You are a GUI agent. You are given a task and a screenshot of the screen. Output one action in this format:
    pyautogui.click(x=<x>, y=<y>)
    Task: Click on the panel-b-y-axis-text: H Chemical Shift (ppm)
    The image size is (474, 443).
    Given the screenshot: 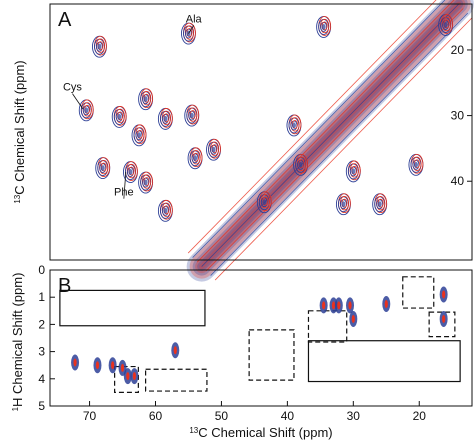 What is the action you would take?
    pyautogui.click(x=17, y=340)
    